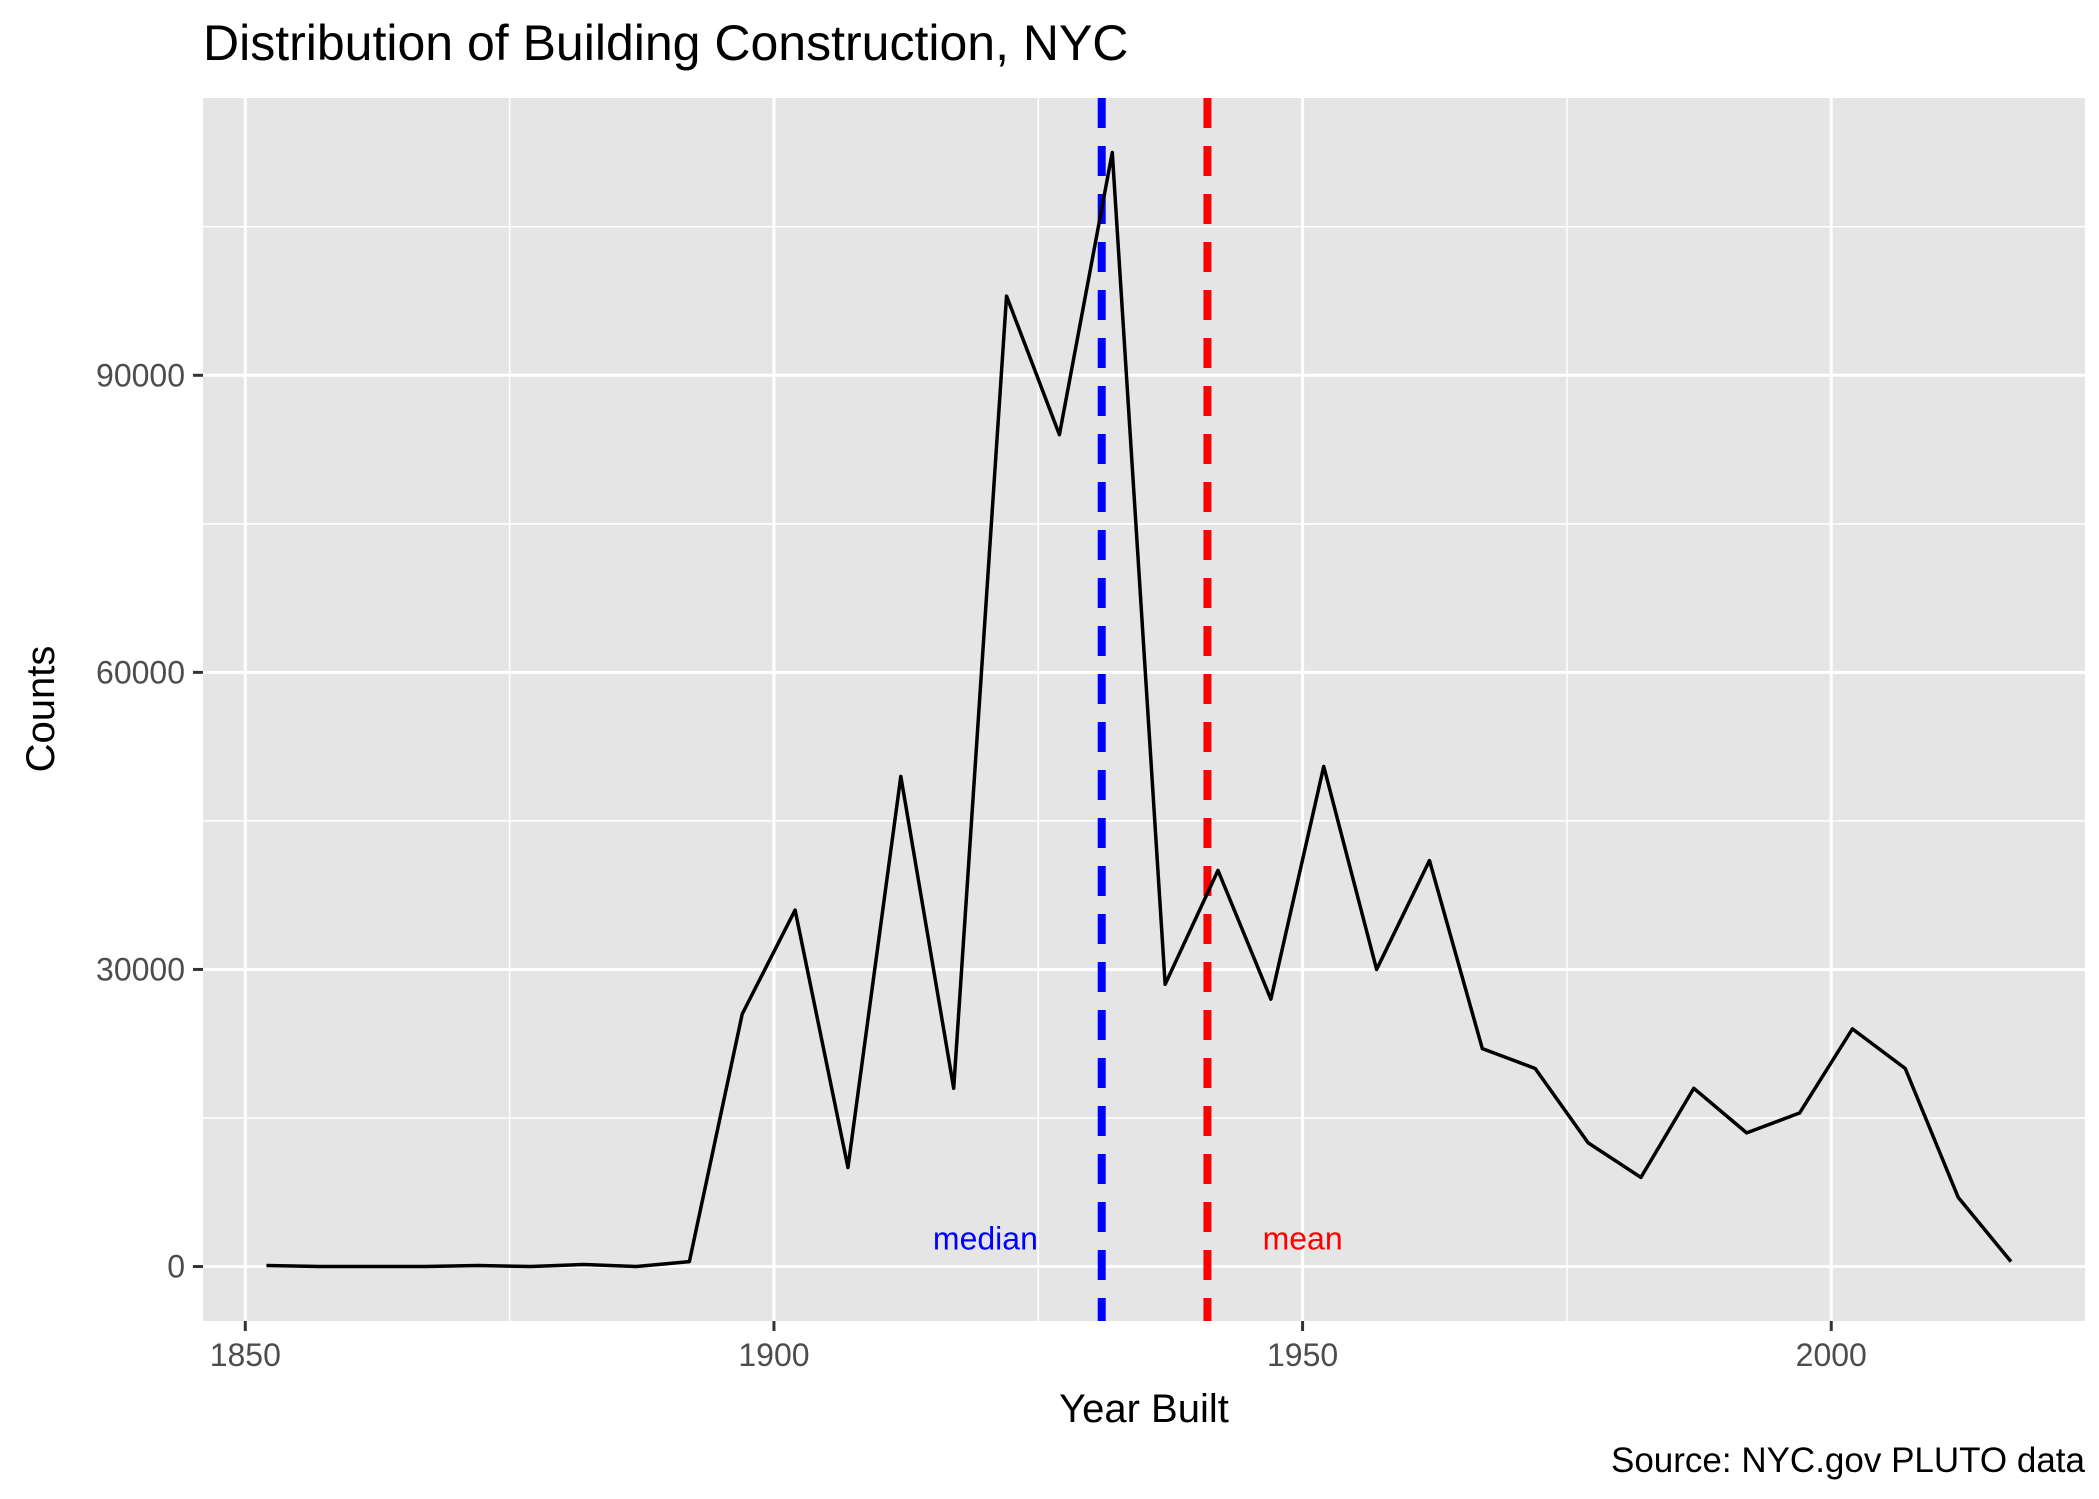 The width and height of the screenshot is (2099, 1499). Describe the element at coordinates (1831, 1355) in the screenshot. I see `x-tick-label: 2000` at that location.